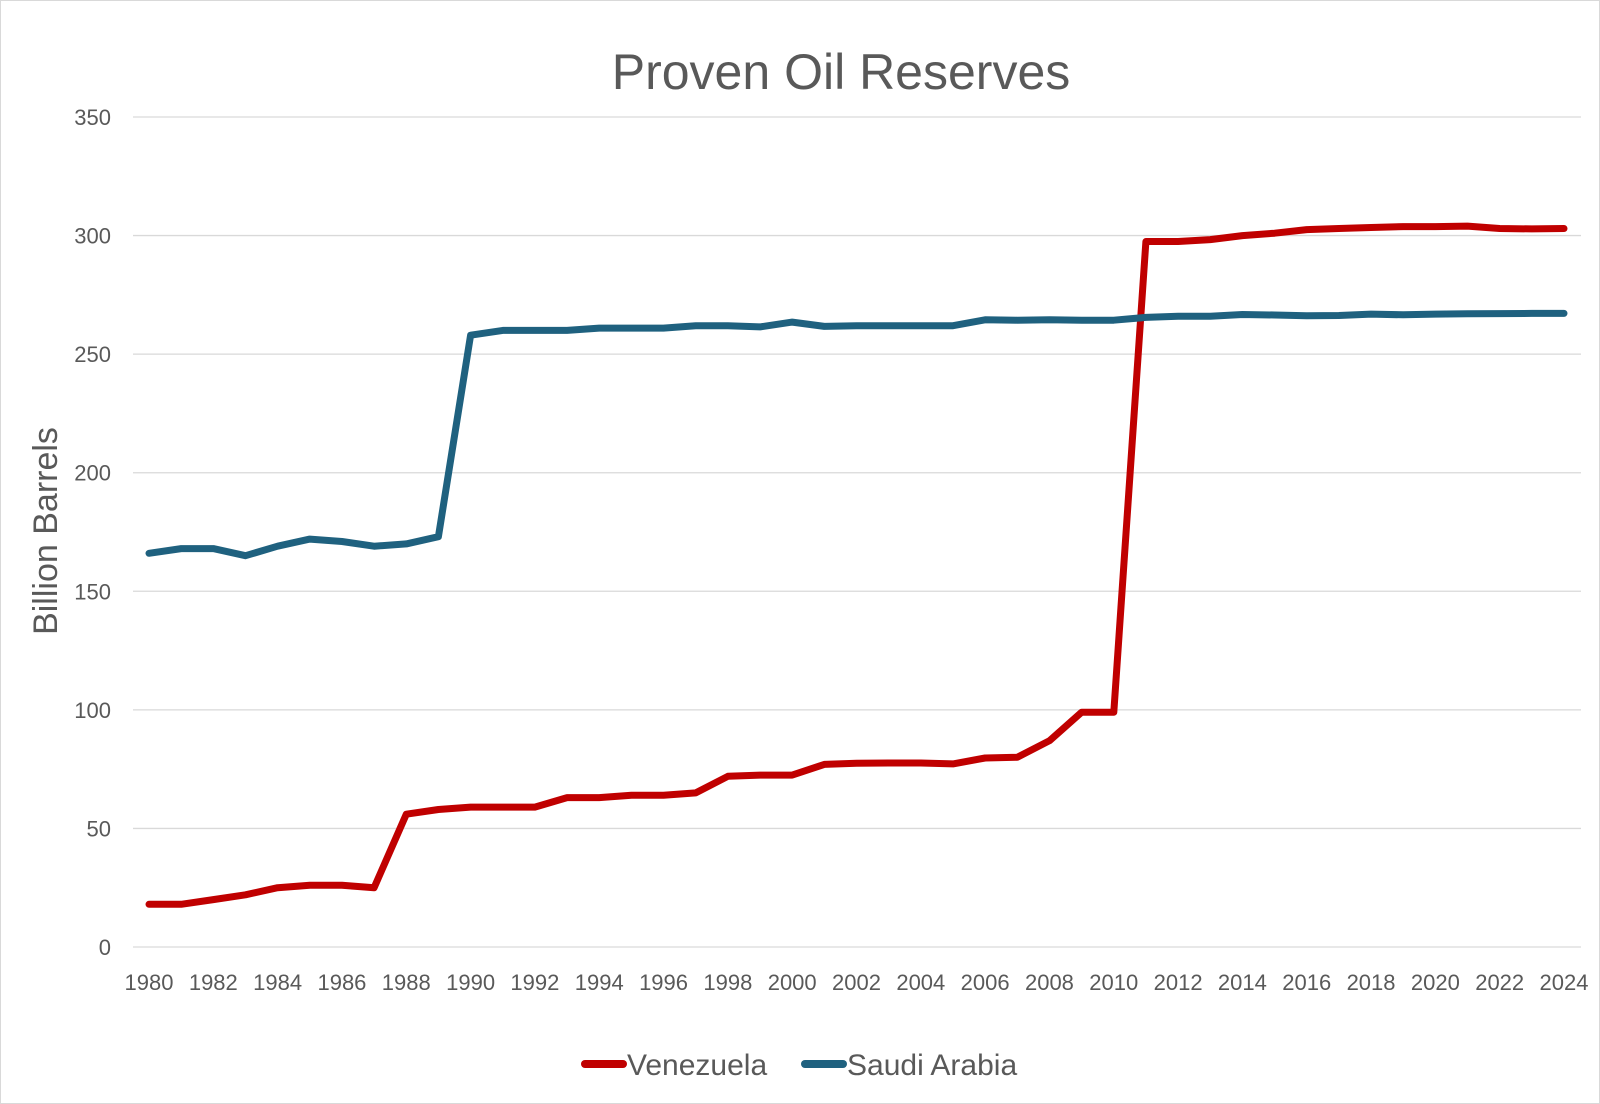 Image resolution: width=1600 pixels, height=1104 pixels. I want to click on x-tick-label: 2000, so click(792, 982).